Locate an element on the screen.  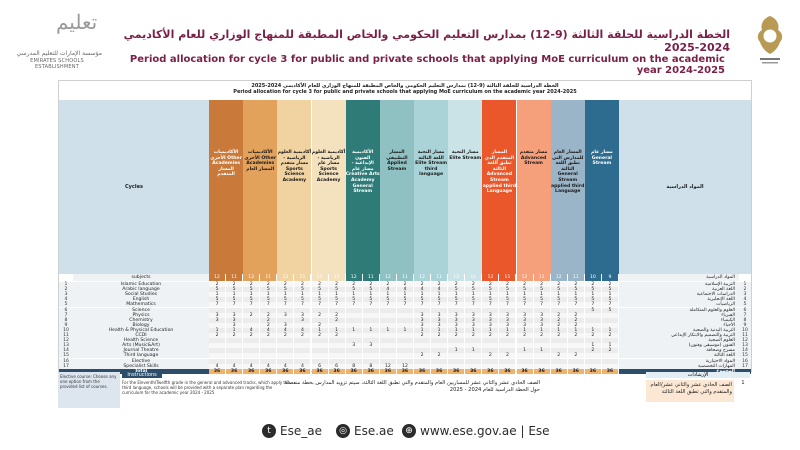
table-row: 8 Chemistry 3 3 2 3 2 3 3 3 3 3 3 3 3 2 2 الكيمياء 8 is located at coordinates (405, 320).